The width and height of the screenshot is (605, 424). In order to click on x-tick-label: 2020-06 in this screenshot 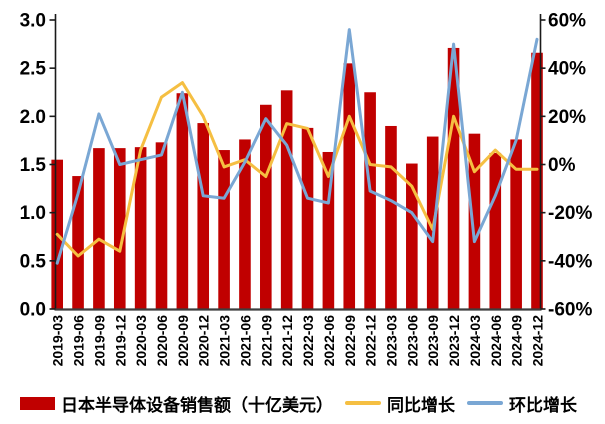, I will do `click(162, 341)`.